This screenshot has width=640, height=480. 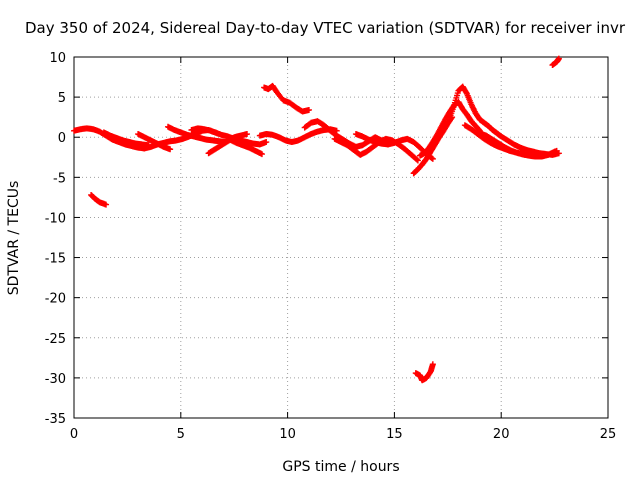 I want to click on y-tick-label: -10, so click(x=55, y=218).